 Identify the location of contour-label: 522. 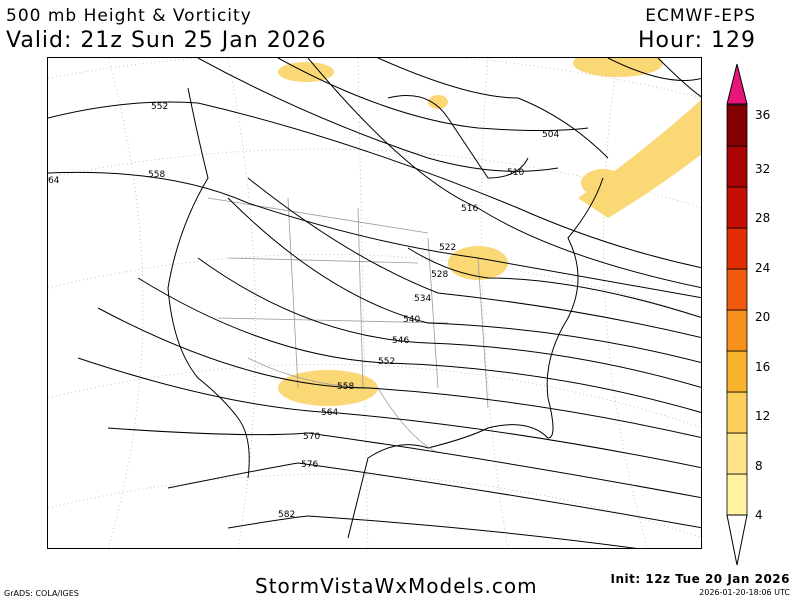
(447, 248).